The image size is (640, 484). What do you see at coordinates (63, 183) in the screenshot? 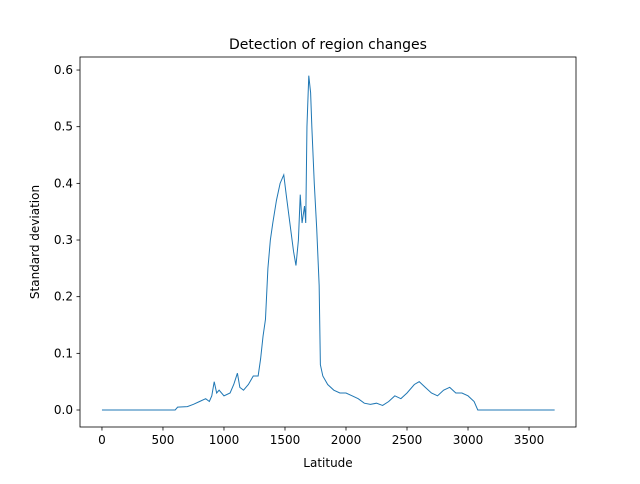
I see `y-tick-label: 0.4` at bounding box center [63, 183].